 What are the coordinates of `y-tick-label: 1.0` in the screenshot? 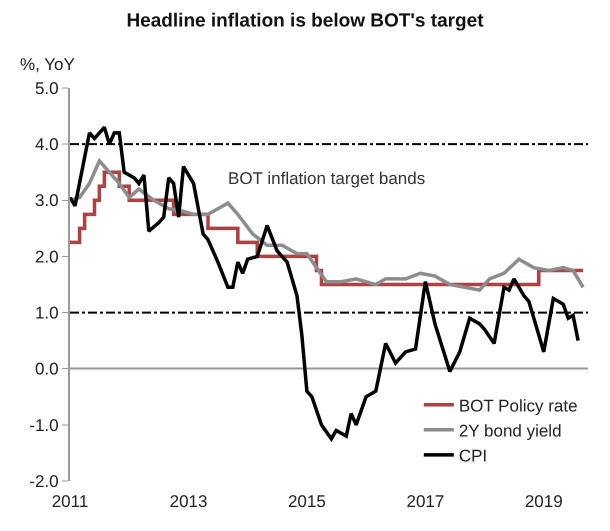 It's located at (46, 313).